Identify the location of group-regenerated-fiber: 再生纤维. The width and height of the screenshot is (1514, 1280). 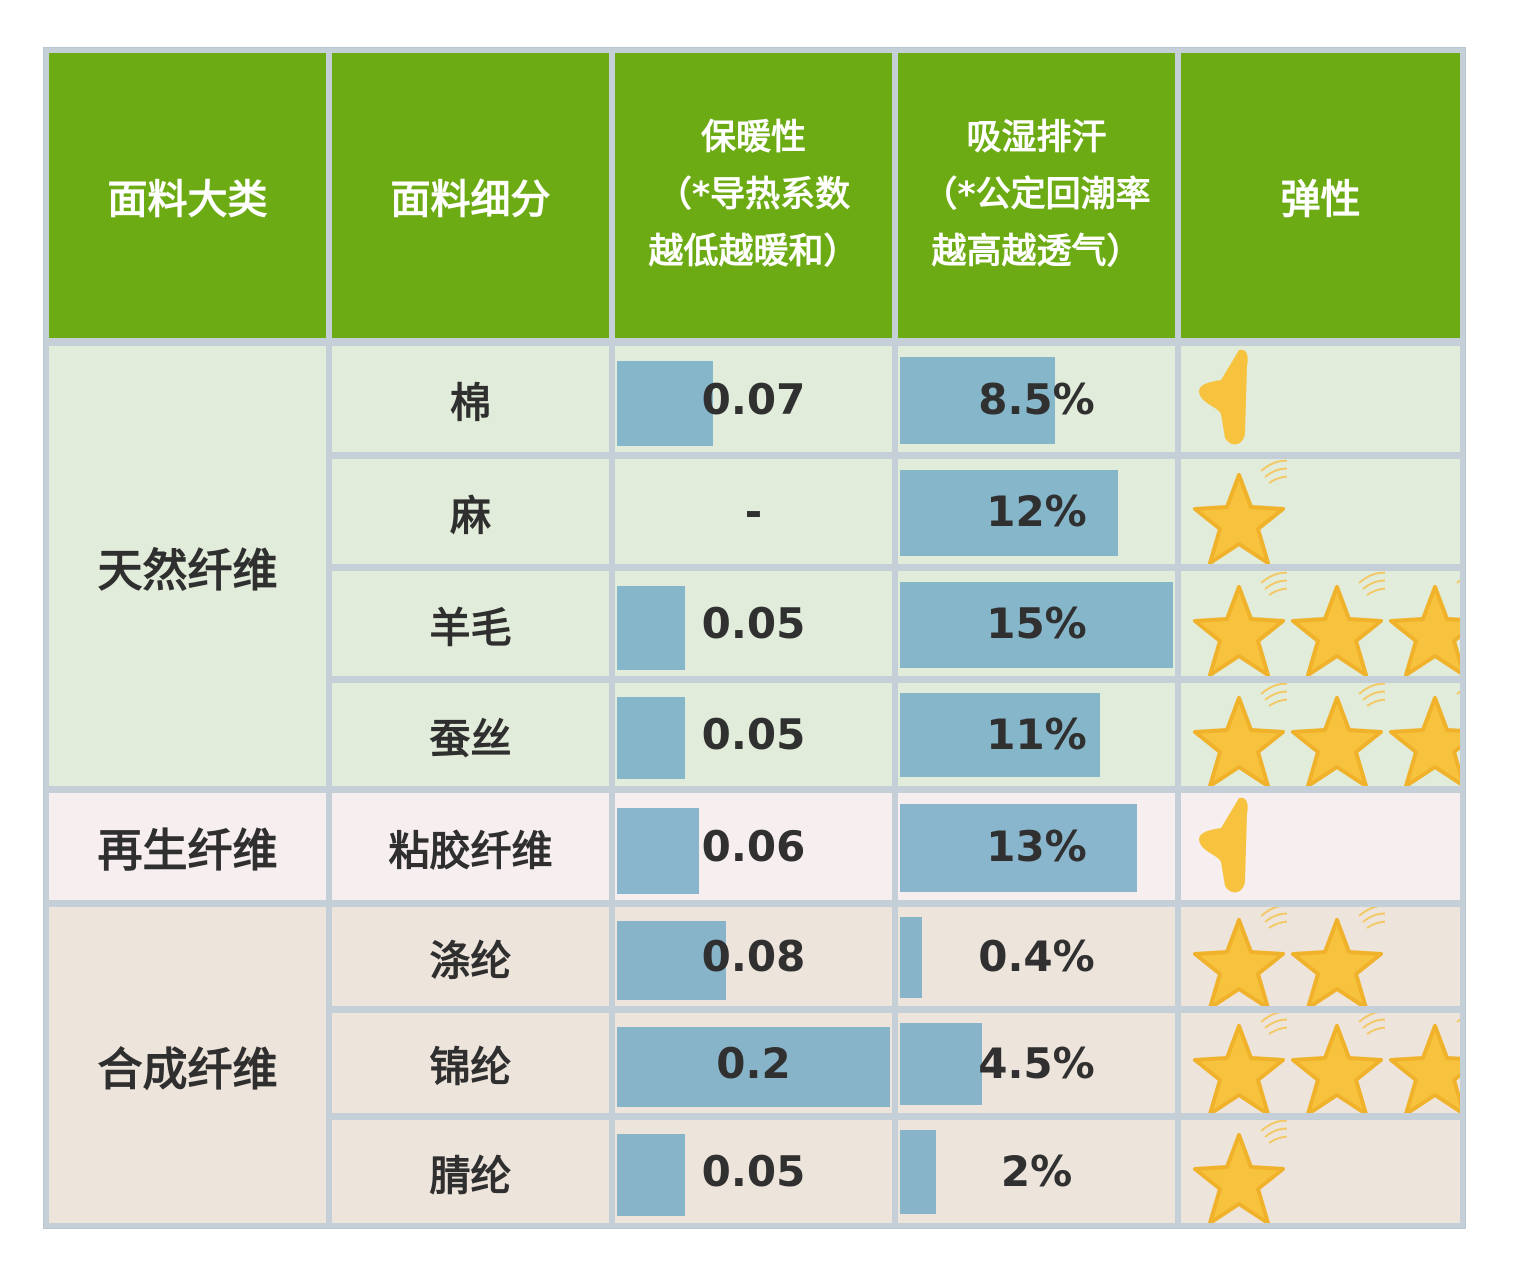
(187, 846).